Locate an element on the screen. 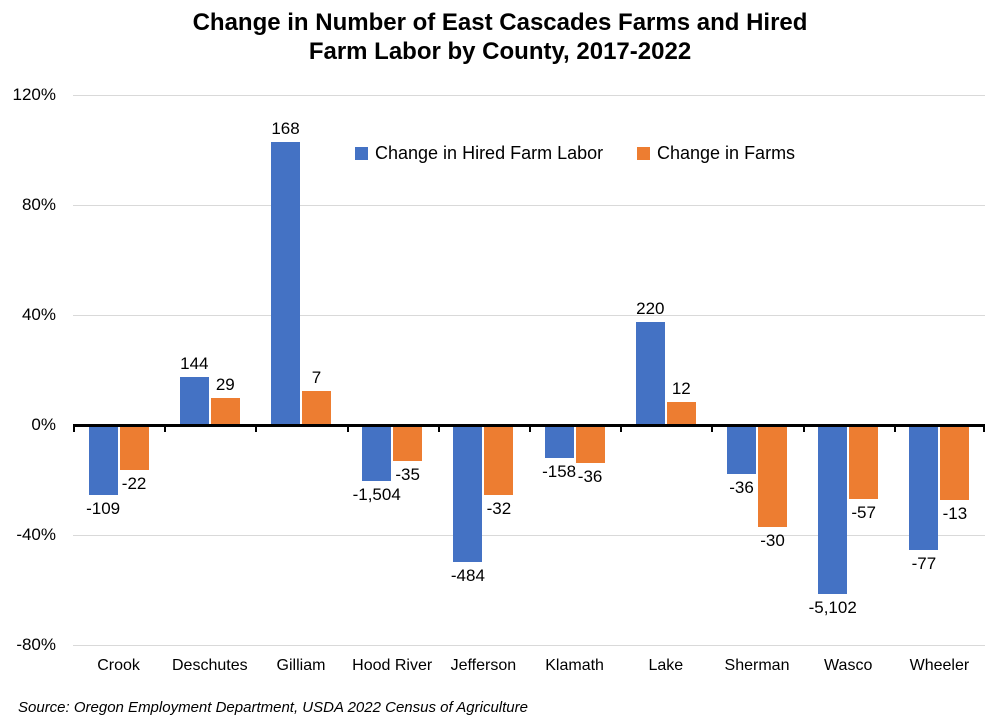  y-axis-tick-label: 0% is located at coordinates (43, 424).